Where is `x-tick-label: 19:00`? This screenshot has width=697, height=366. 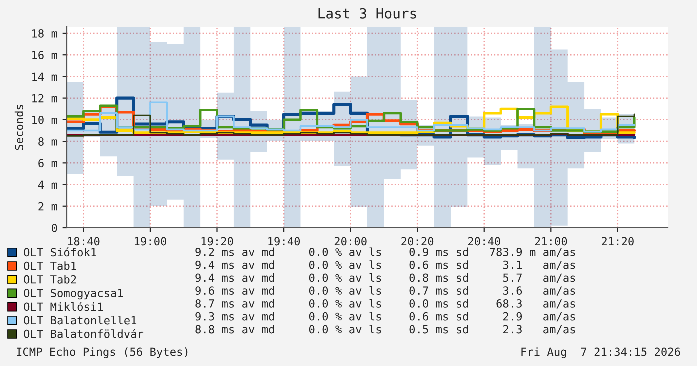 x-tick-label: 19:00 is located at coordinates (150, 241).